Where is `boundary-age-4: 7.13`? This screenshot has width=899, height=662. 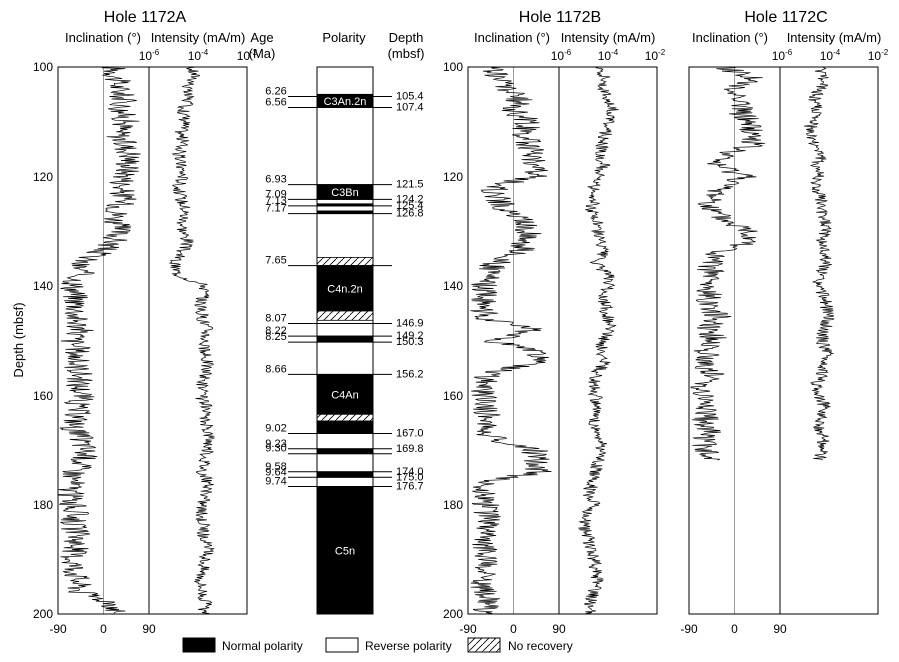 boundary-age-4: 7.13 is located at coordinates (275, 201).